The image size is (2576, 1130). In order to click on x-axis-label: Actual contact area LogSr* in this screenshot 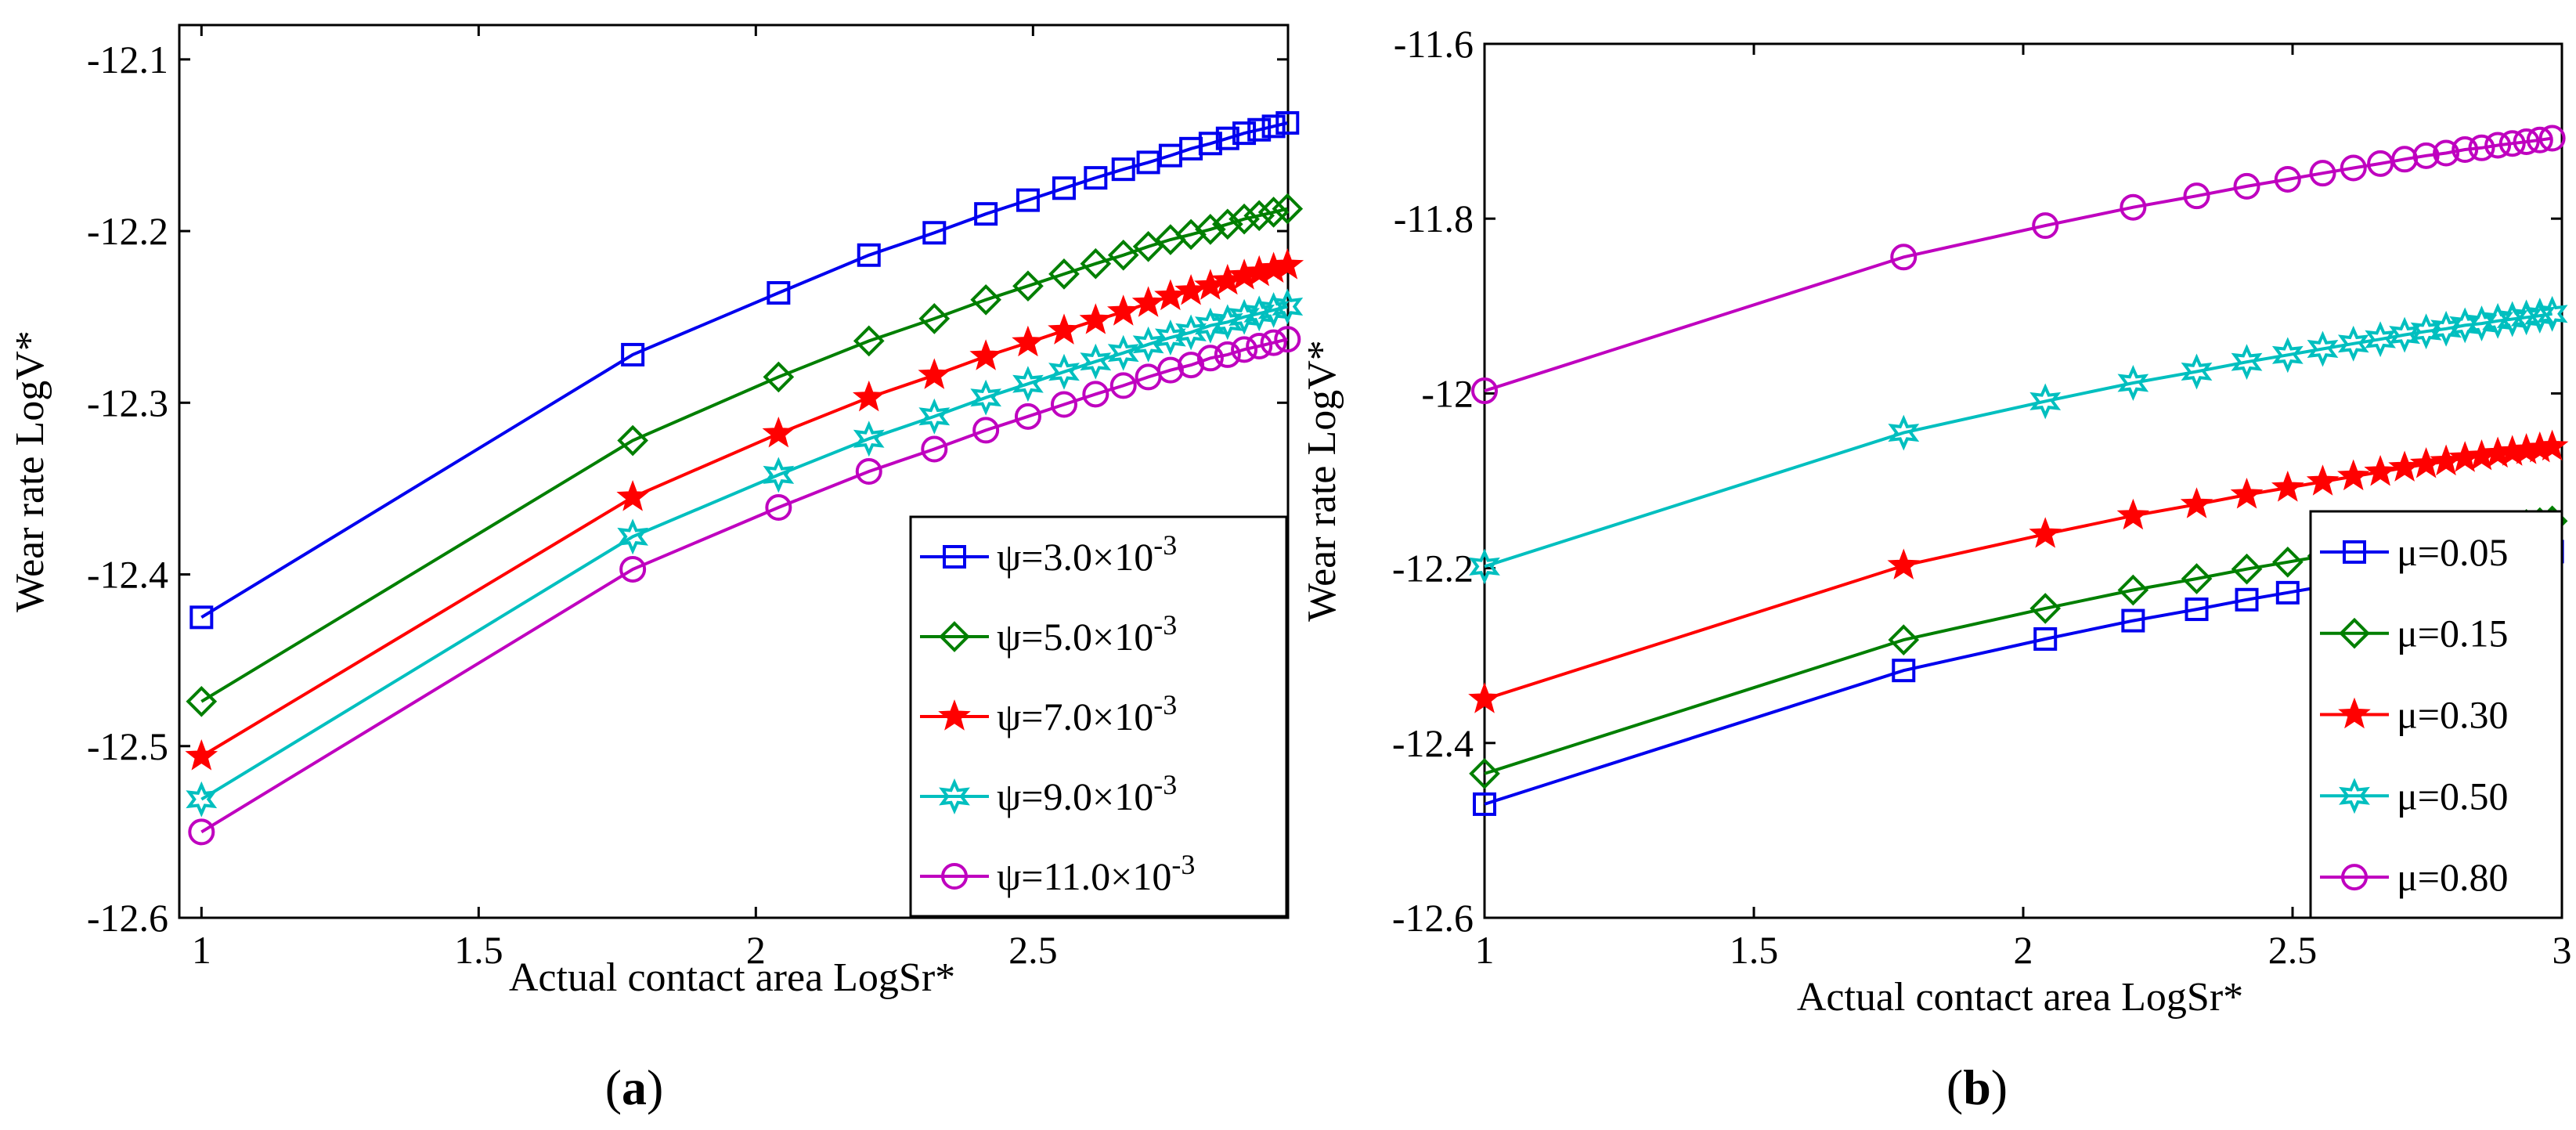, I will do `click(2020, 997)`.